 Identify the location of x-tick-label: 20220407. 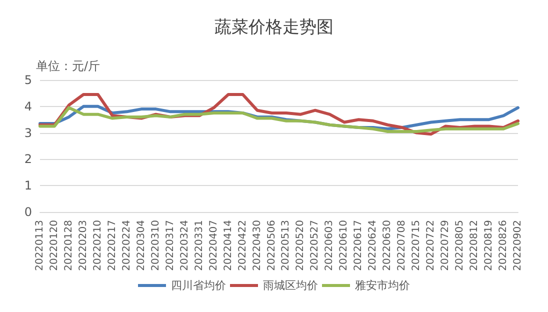
(214, 245).